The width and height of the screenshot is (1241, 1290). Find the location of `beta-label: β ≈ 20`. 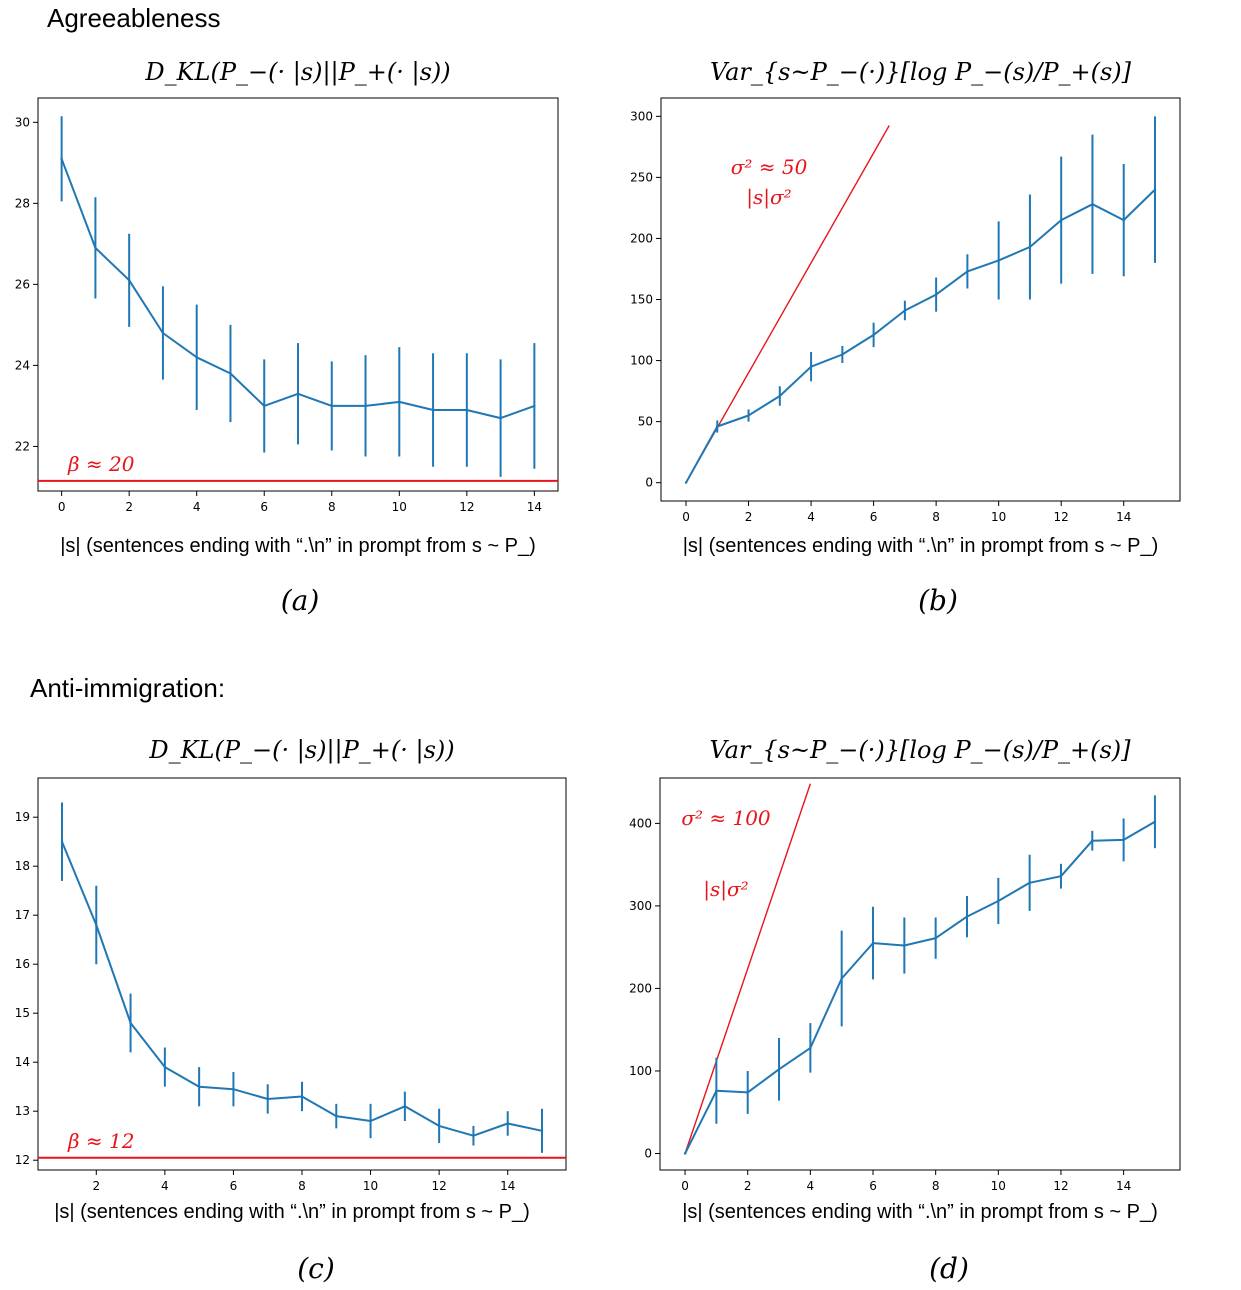

beta-label: β ≈ 20 is located at coordinates (101, 464).